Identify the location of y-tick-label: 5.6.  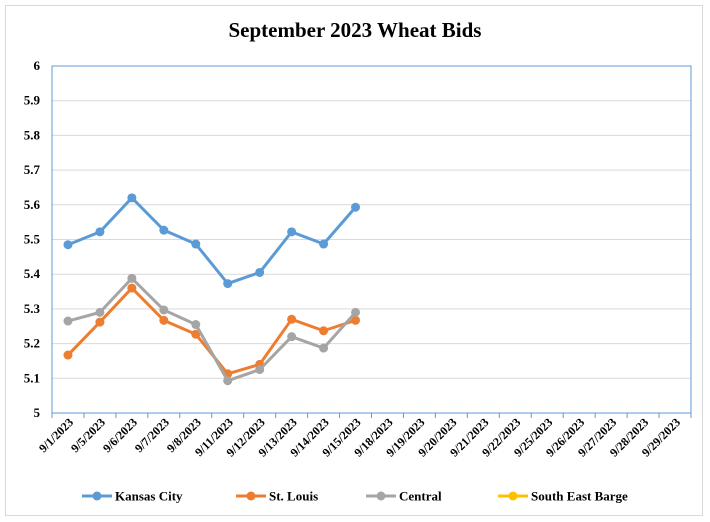
(32, 204).